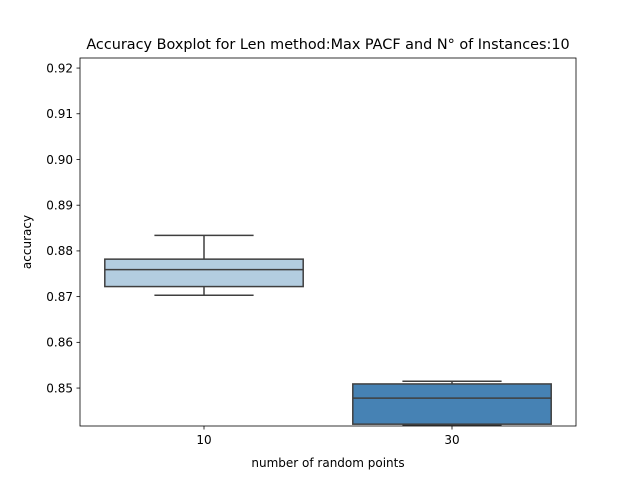 The width and height of the screenshot is (640, 480). I want to click on y-tick-label: 0.85, so click(59, 388).